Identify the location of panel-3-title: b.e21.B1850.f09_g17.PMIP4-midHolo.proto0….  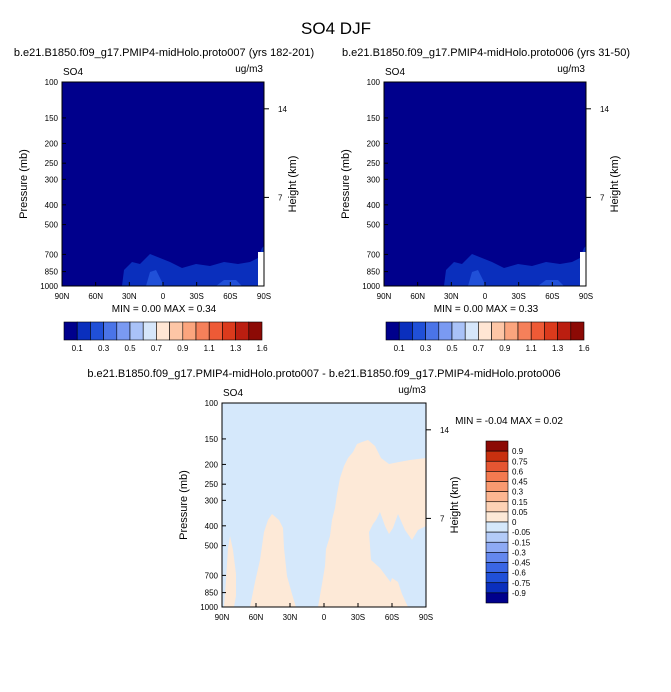
(323, 374).